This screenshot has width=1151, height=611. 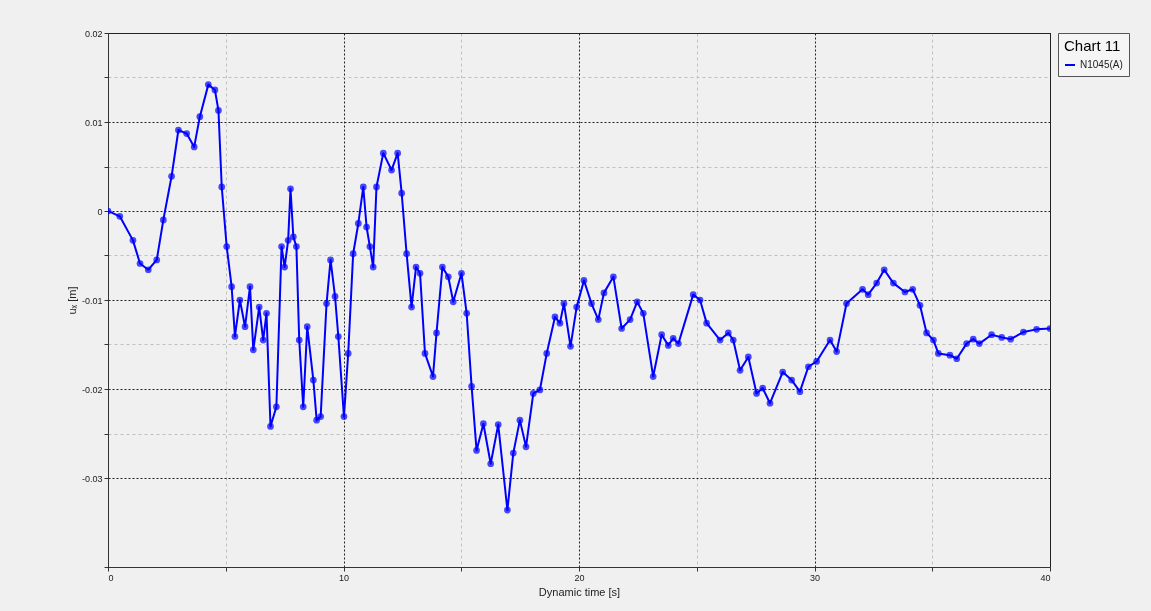 I want to click on x-tick-label: 10, so click(x=344, y=577).